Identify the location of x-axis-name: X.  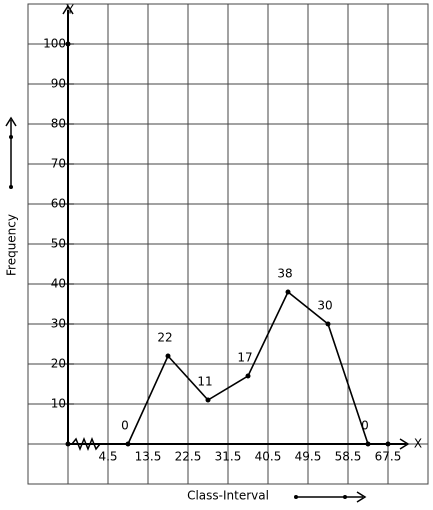
(418, 444).